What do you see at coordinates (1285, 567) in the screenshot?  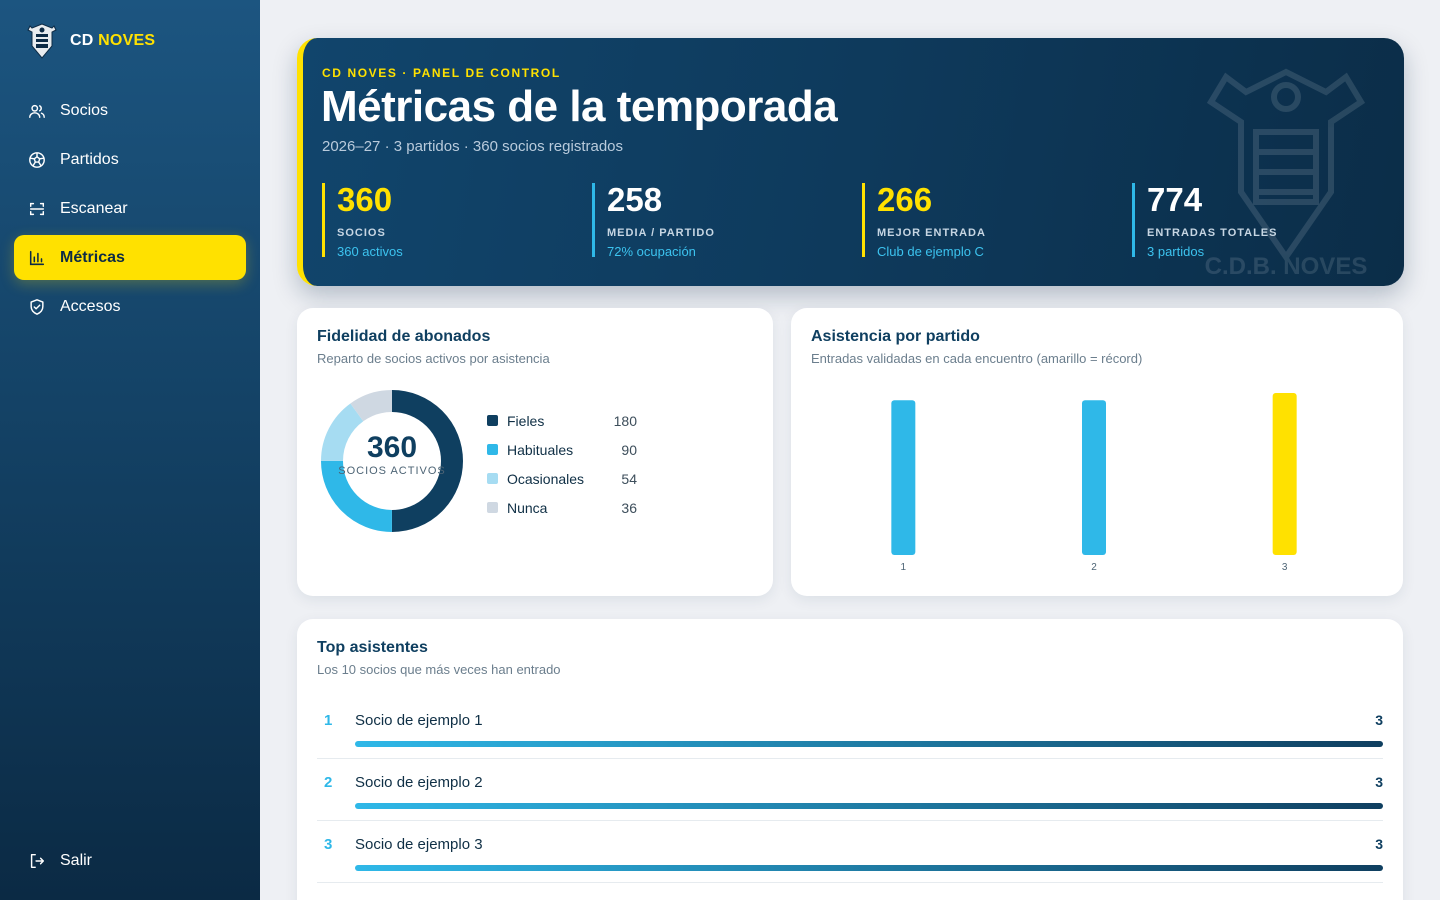 I see `x-tick-label: 3` at bounding box center [1285, 567].